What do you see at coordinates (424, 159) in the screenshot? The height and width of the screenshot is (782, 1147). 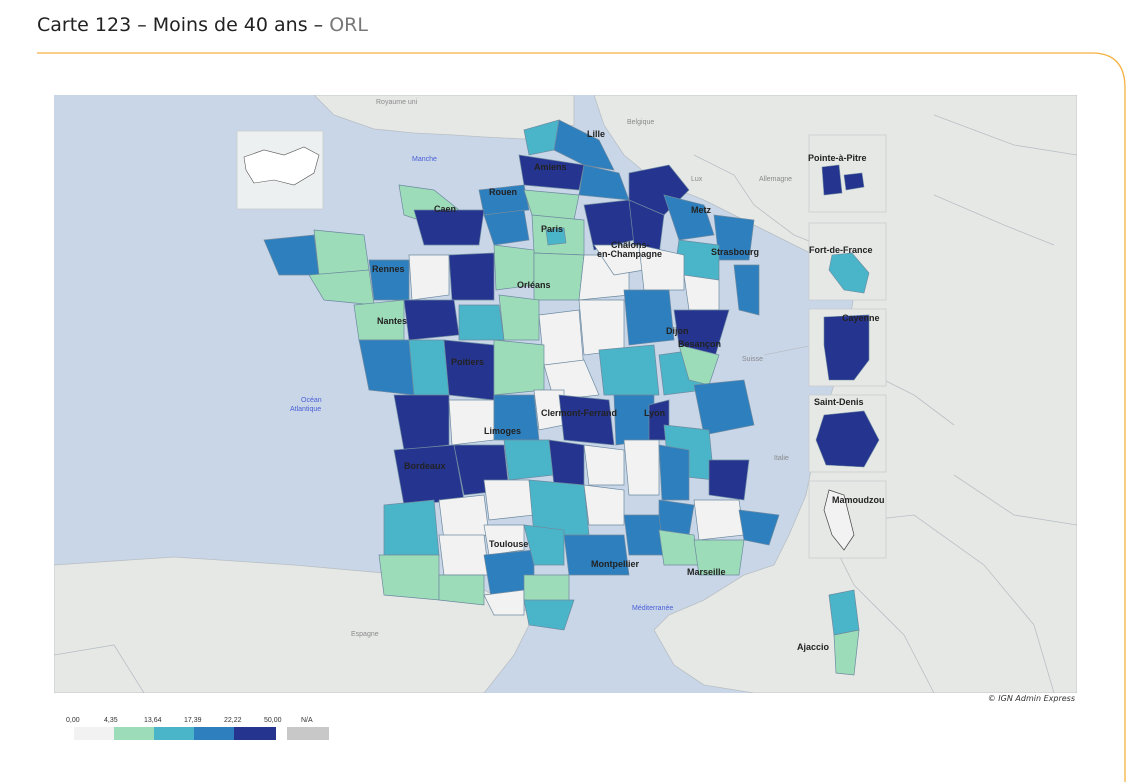 I see `sea-label-manche: Manche` at bounding box center [424, 159].